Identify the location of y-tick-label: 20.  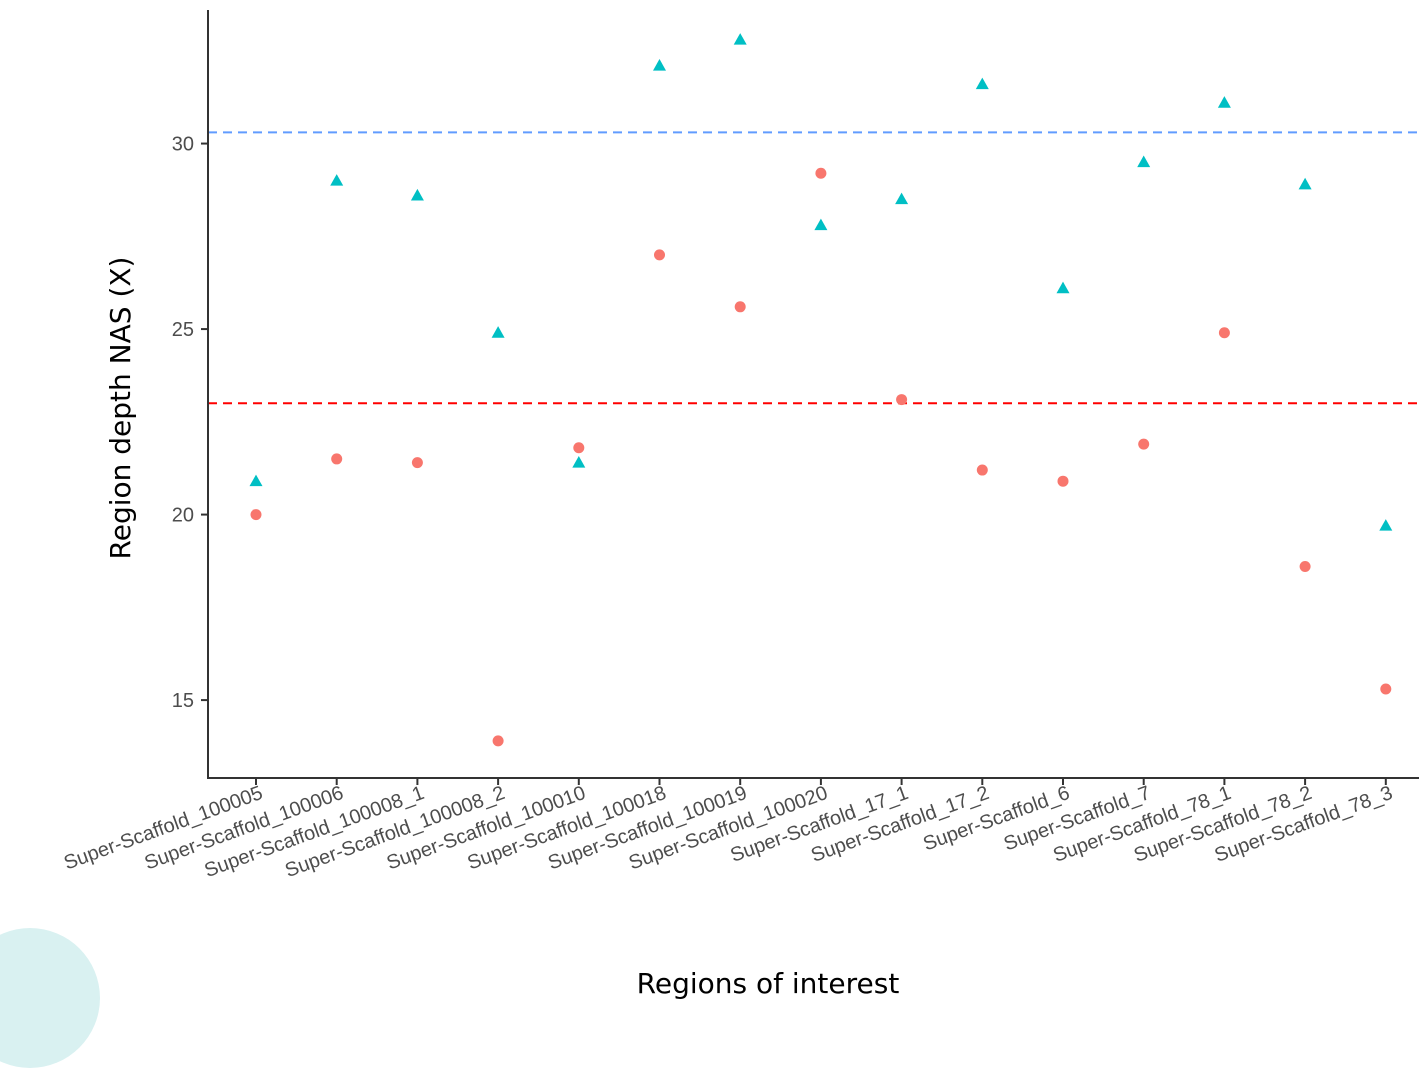
(183, 516).